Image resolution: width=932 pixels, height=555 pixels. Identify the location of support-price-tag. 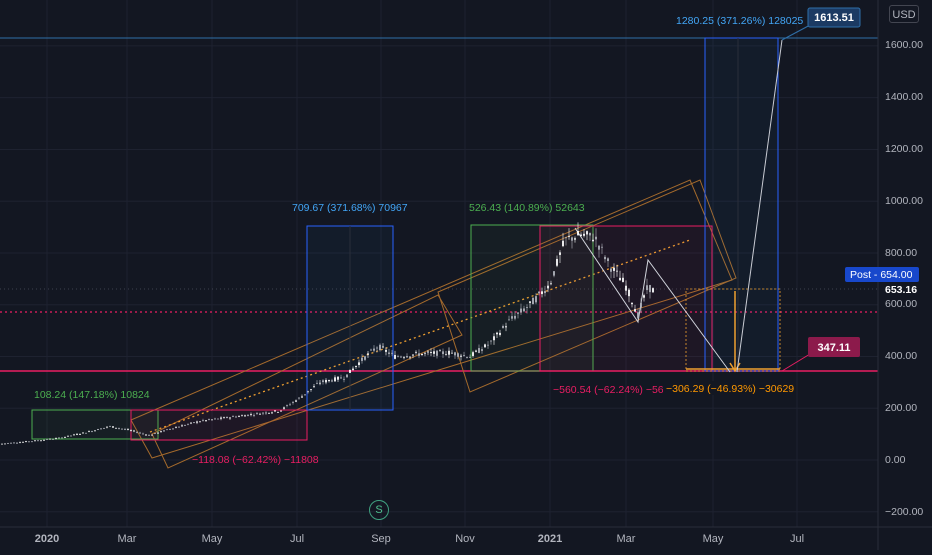
(834, 347).